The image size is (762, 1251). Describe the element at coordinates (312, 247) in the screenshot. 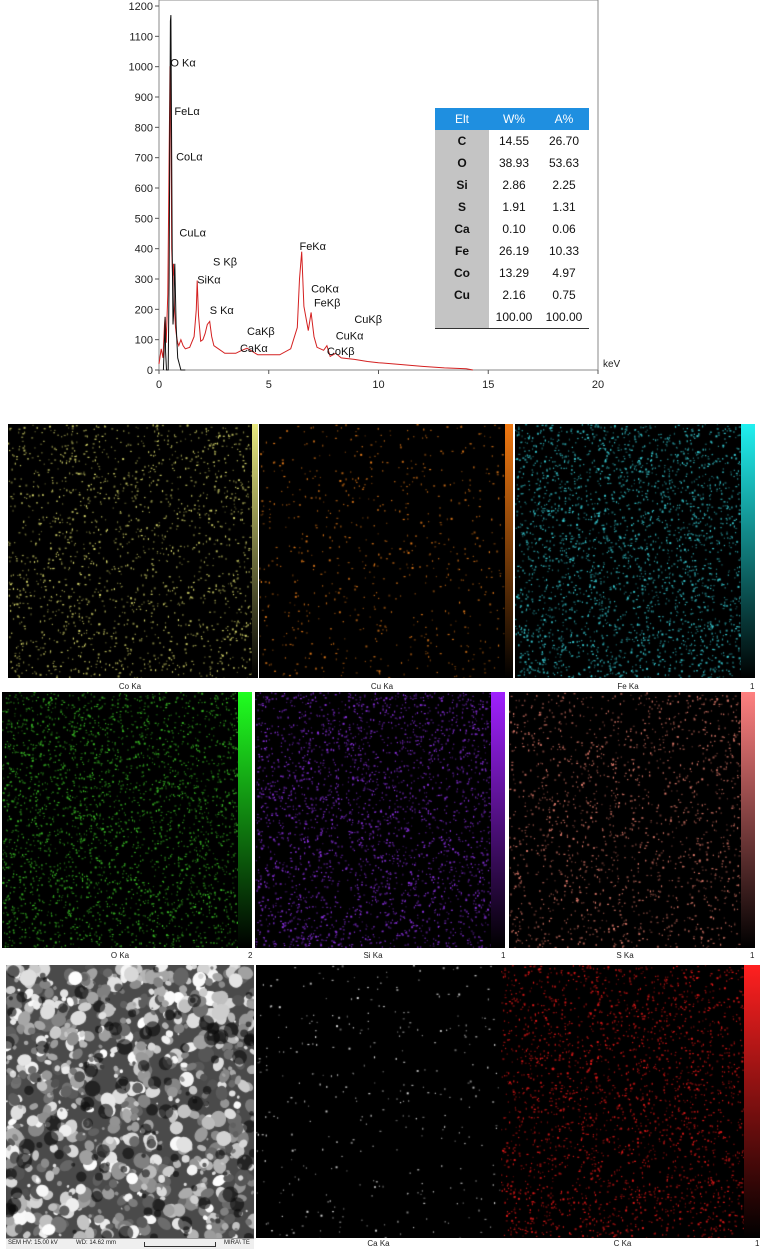

I see `peak-label: FeKα` at that location.